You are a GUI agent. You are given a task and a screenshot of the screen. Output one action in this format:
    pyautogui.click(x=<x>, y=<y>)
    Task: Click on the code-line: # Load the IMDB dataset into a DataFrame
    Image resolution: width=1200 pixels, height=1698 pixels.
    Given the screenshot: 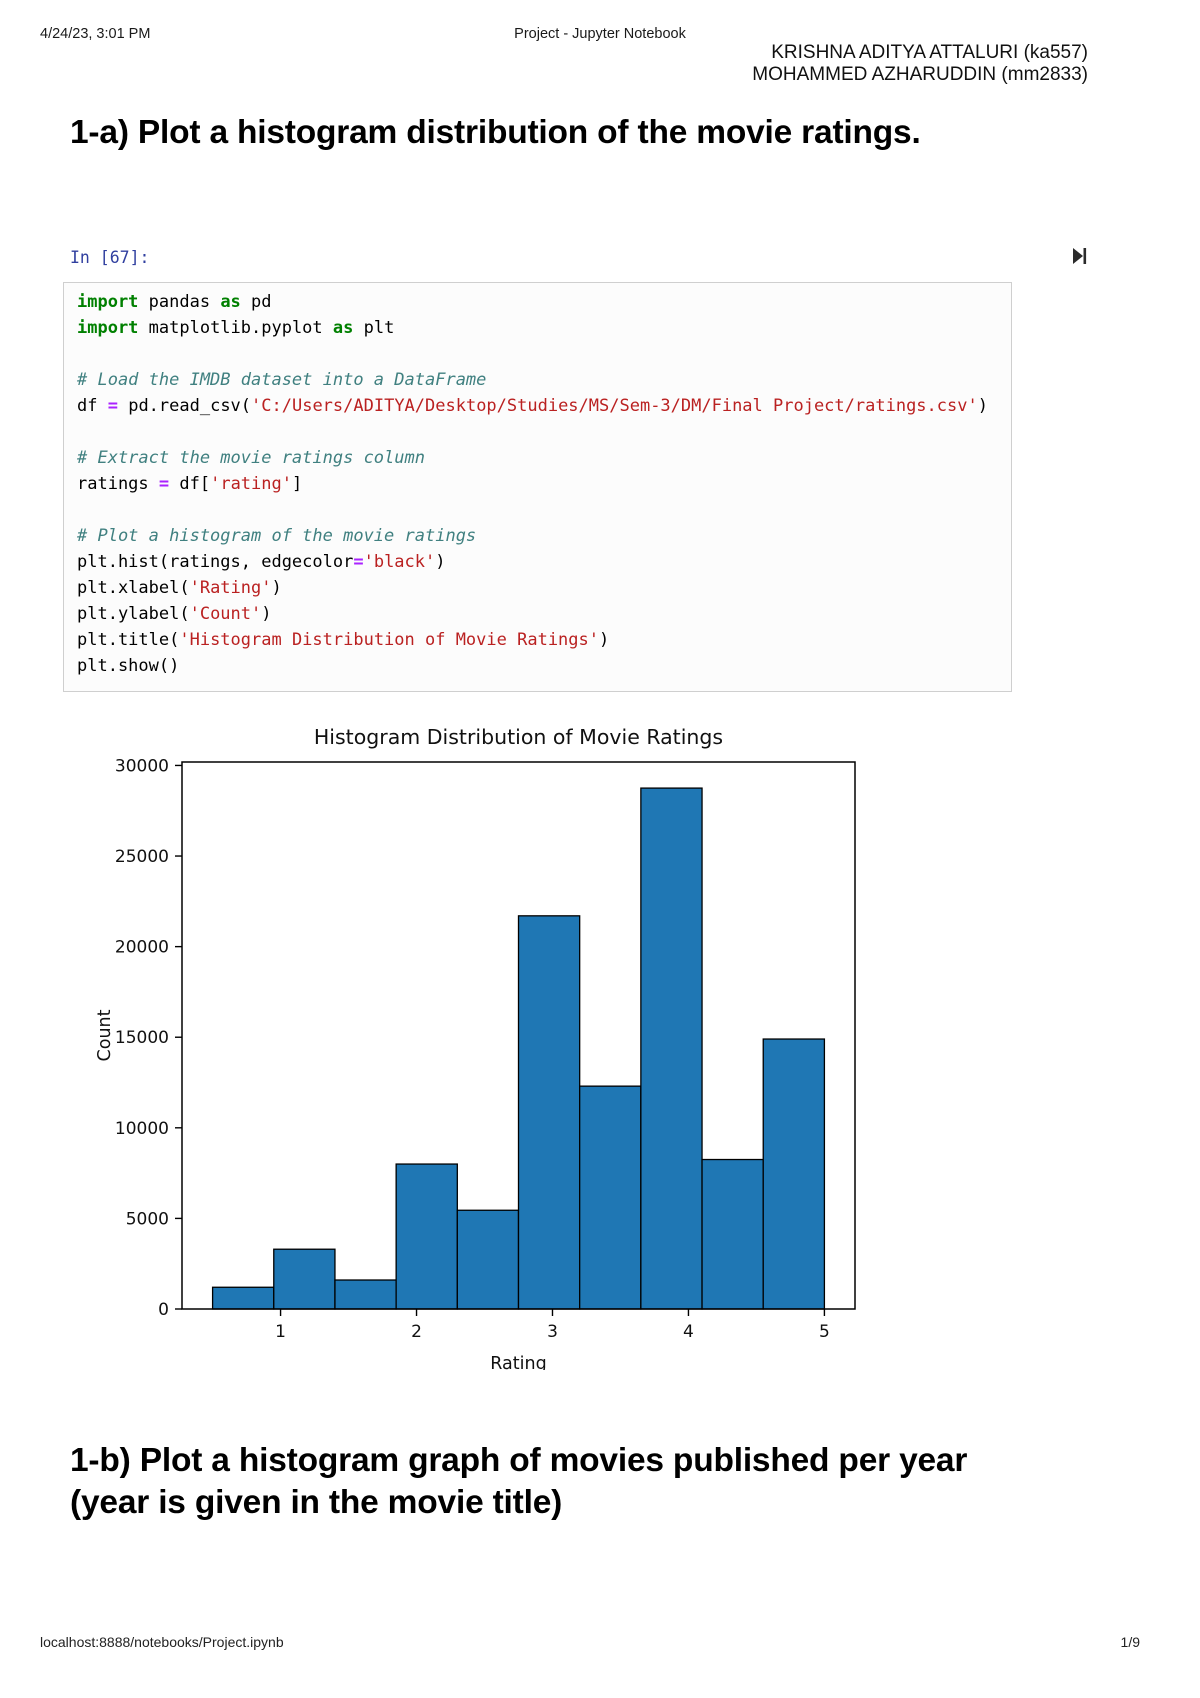 What is the action you would take?
    pyautogui.click(x=282, y=380)
    